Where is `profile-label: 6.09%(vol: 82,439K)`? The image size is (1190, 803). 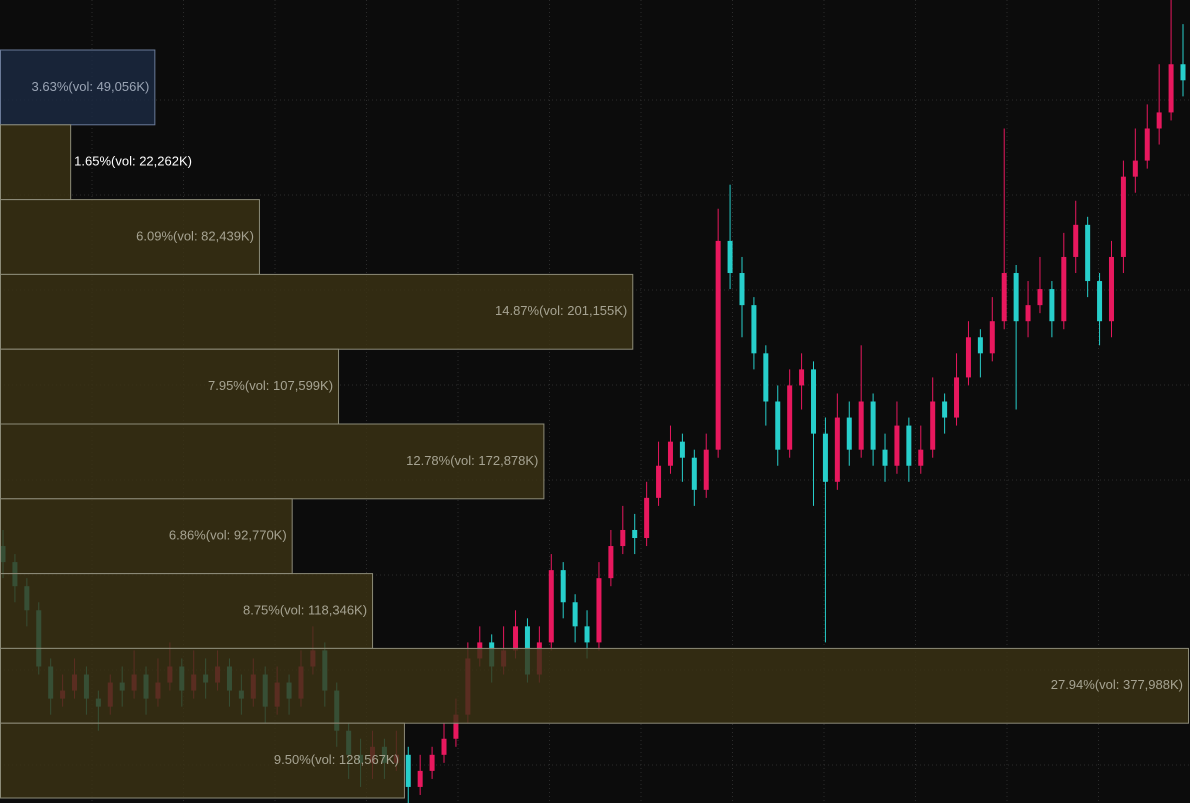 profile-label: 6.09%(vol: 82,439K) is located at coordinates (195, 235).